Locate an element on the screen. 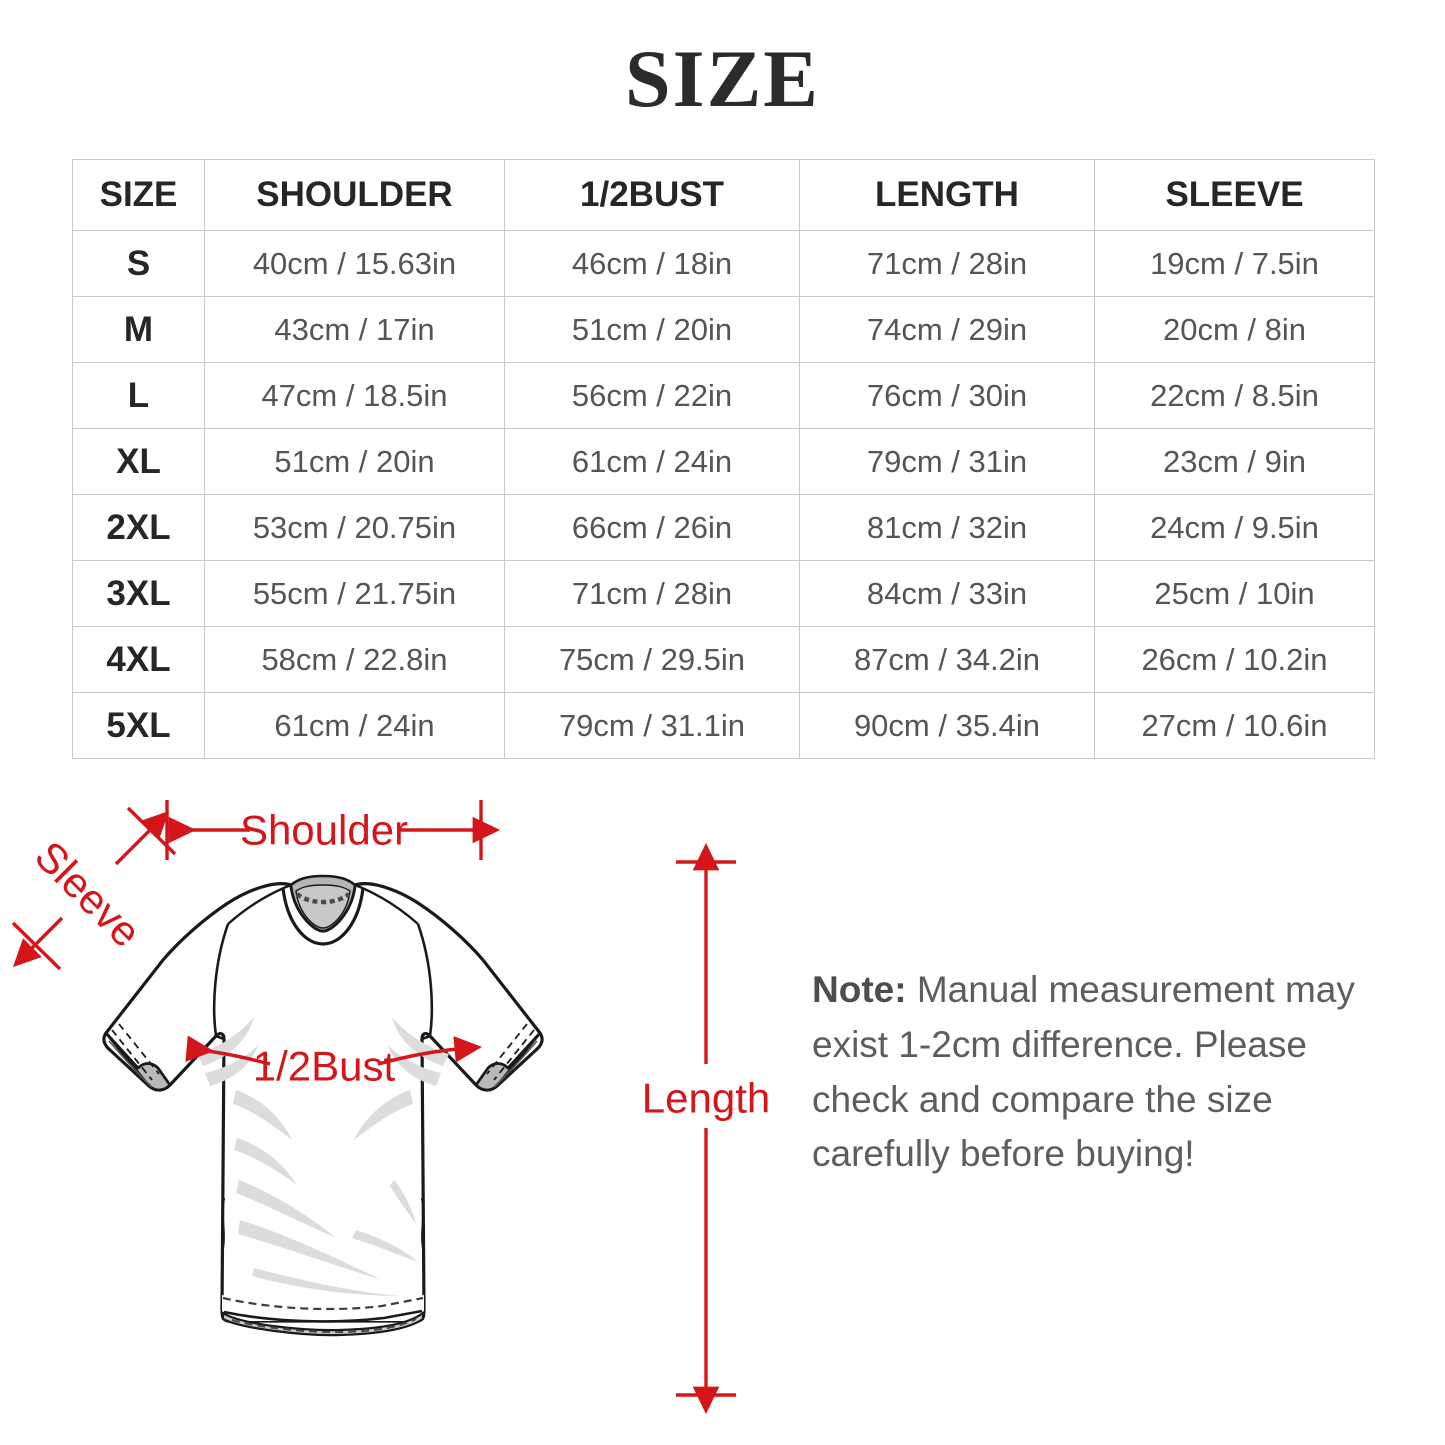 This screenshot has height=1445, width=1445. sleeve-cuff-left is located at coordinates (138, 1061).